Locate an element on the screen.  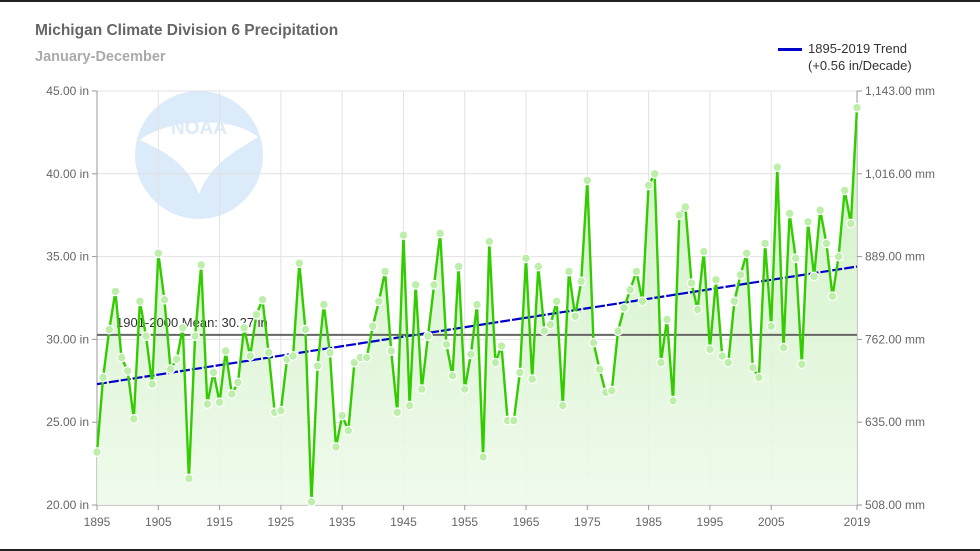
y-tick-label-right: 635.00 mm is located at coordinates (895, 422).